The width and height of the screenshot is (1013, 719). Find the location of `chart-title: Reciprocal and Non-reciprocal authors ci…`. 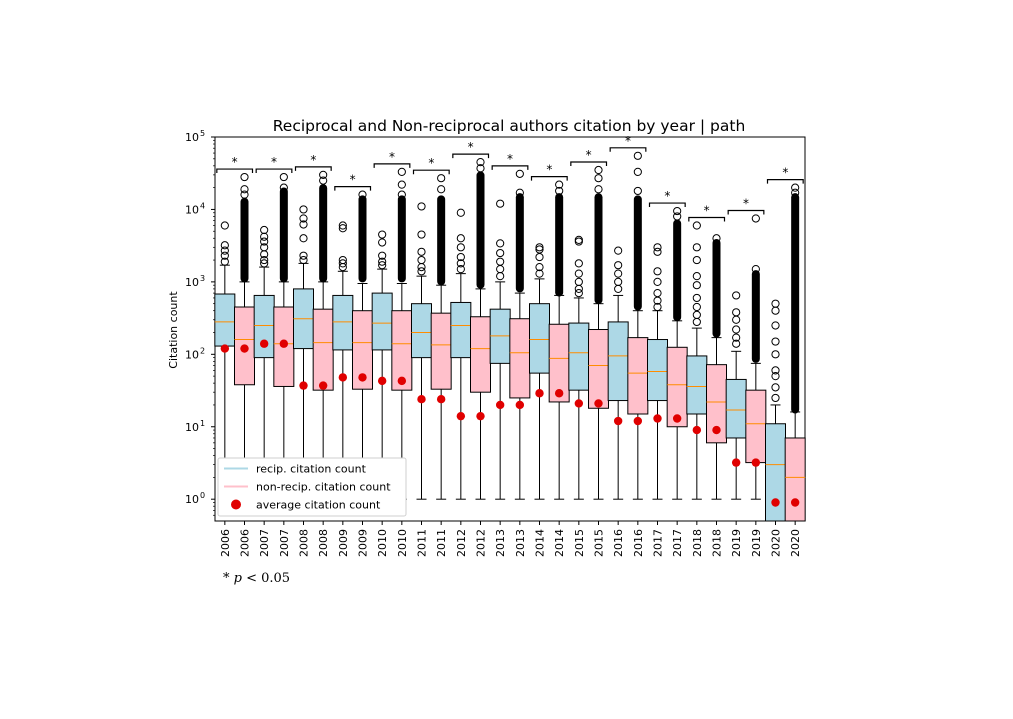

chart-title: Reciprocal and Non-reciprocal authors ci… is located at coordinates (509, 126).